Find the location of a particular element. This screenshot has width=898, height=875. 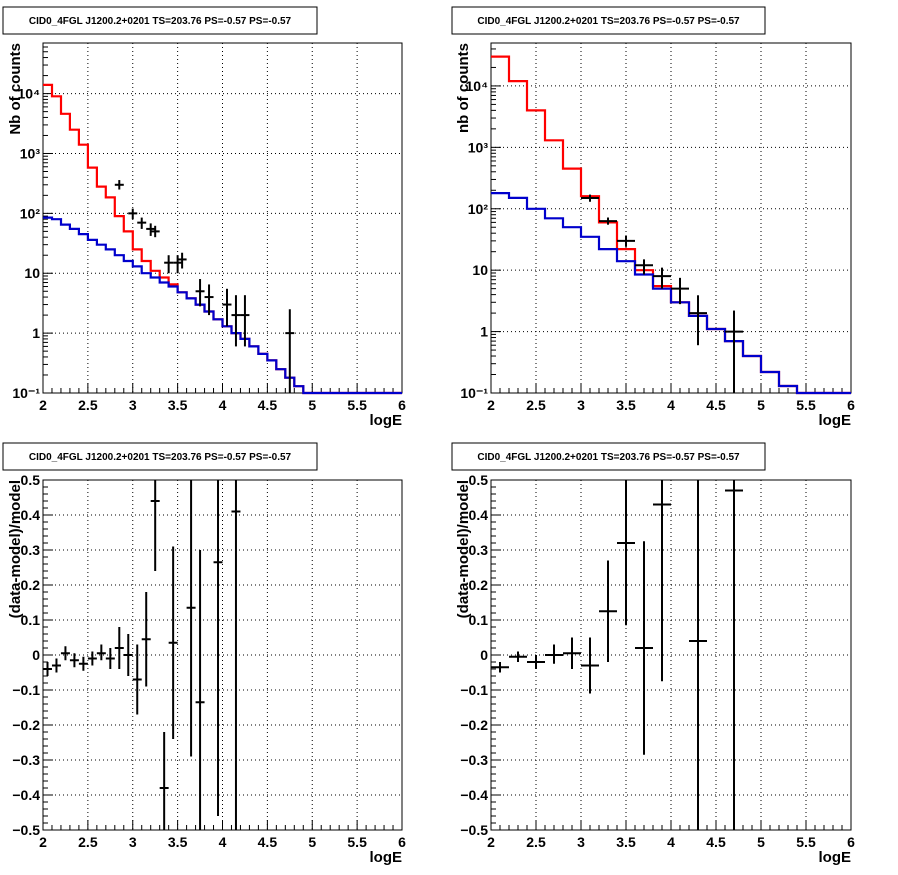

y-tick-label: 10⁴ is located at coordinates (477, 86).